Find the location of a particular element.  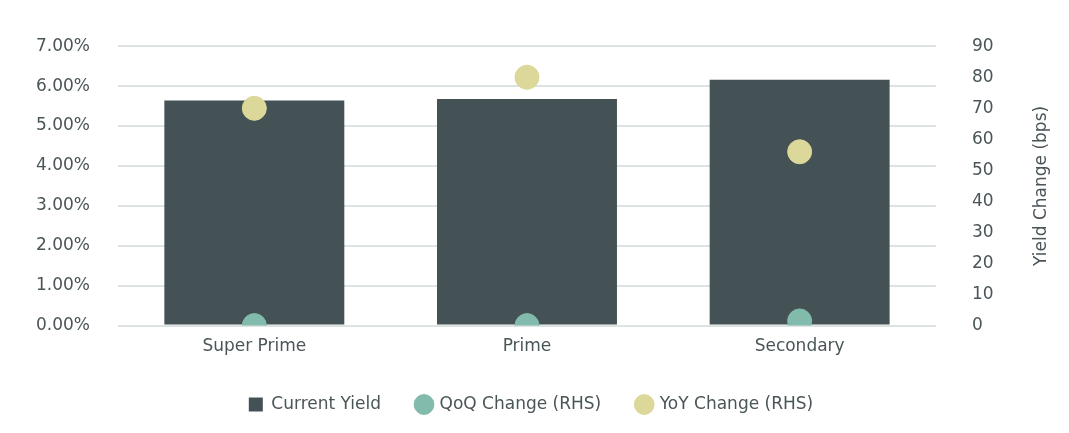

y-tick-label: 6.00% is located at coordinates (62, 84).